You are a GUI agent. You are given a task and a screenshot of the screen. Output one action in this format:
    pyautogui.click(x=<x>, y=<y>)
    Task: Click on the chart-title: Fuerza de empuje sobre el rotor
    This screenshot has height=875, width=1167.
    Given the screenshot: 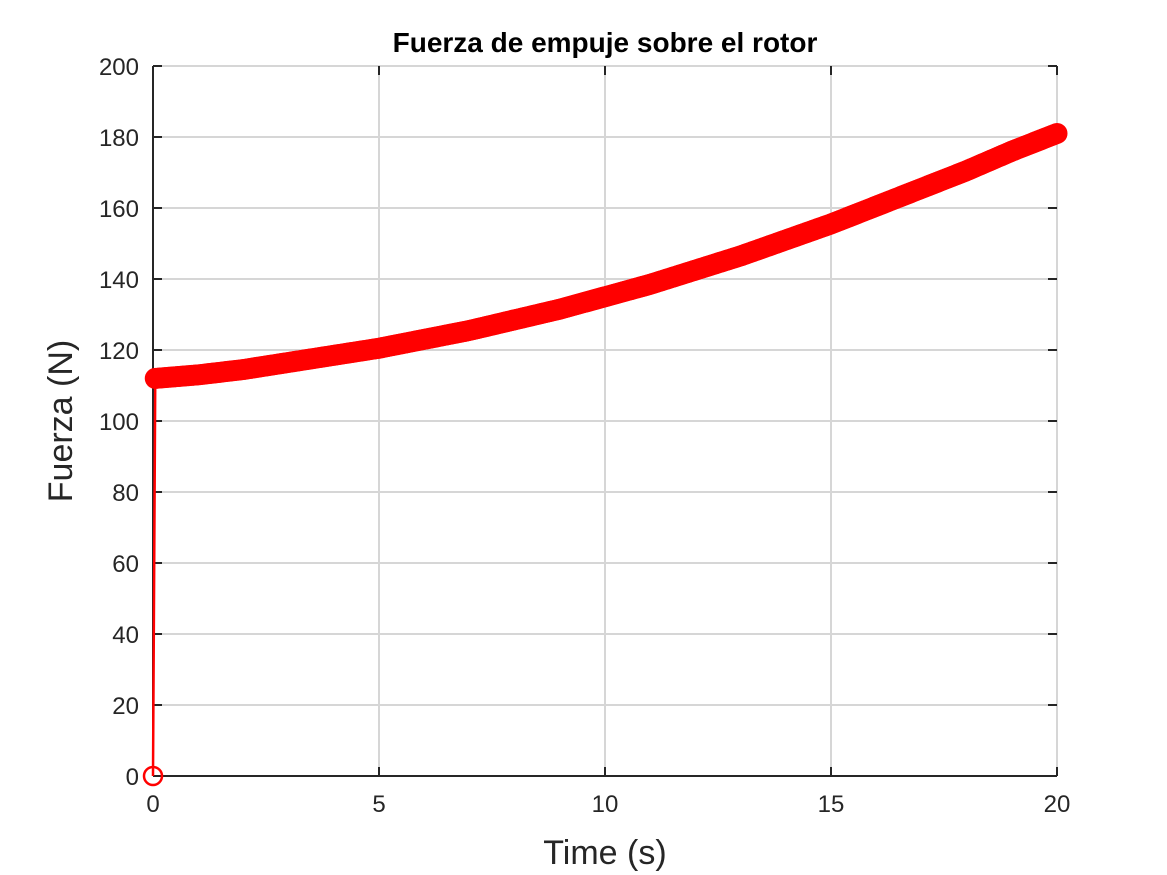 What is the action you would take?
    pyautogui.click(x=605, y=42)
    